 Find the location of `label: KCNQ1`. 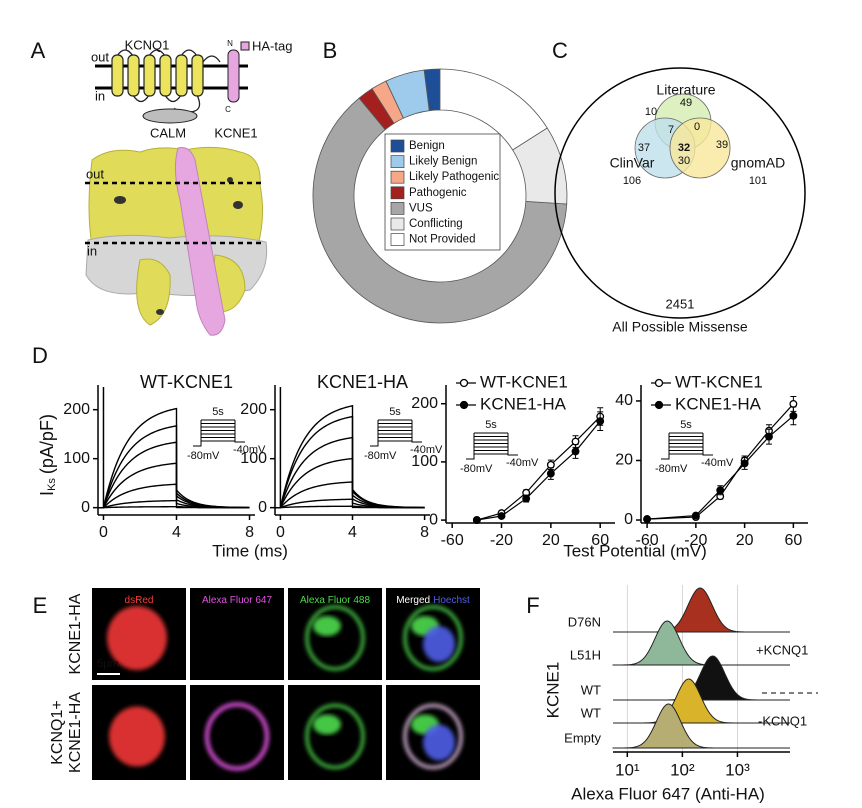

label: KCNQ1 is located at coordinates (147, 44).